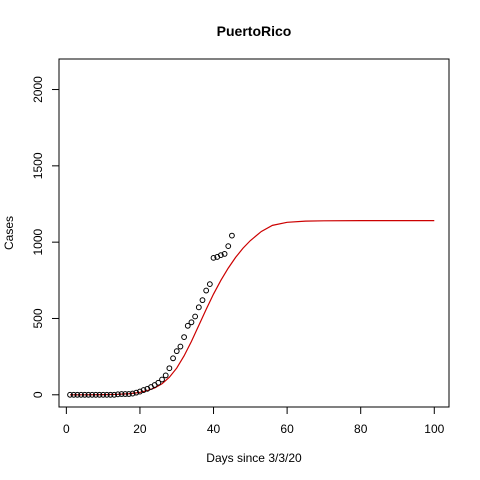 This screenshot has width=480, height=480. I want to click on x-tick-label: 80, so click(361, 429).